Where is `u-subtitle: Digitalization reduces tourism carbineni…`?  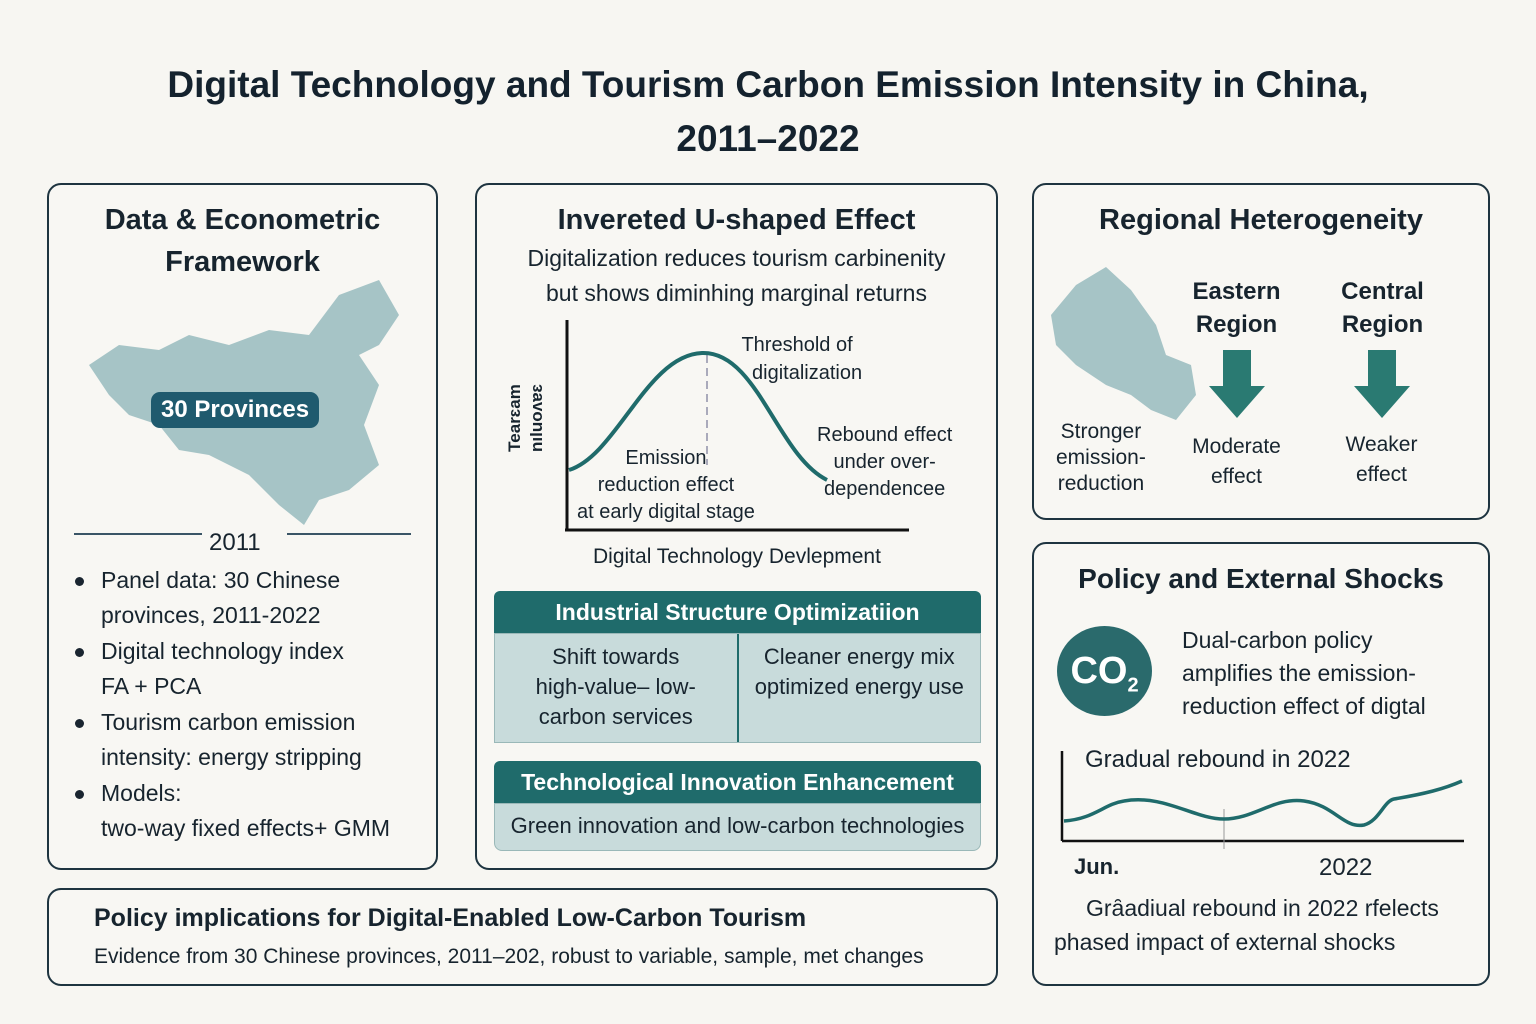 u-subtitle: Digitalization reduces tourism carbineni… is located at coordinates (736, 275).